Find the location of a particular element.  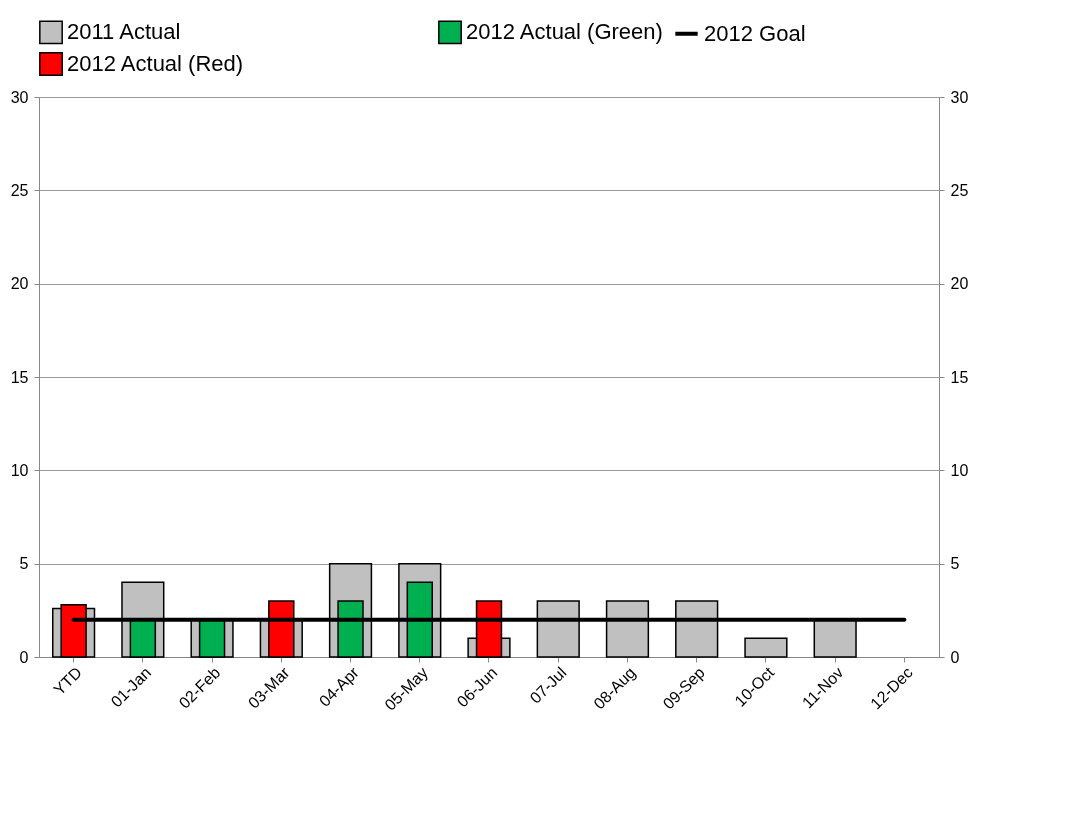

y-tick-label: 30 is located at coordinates (19, 97).